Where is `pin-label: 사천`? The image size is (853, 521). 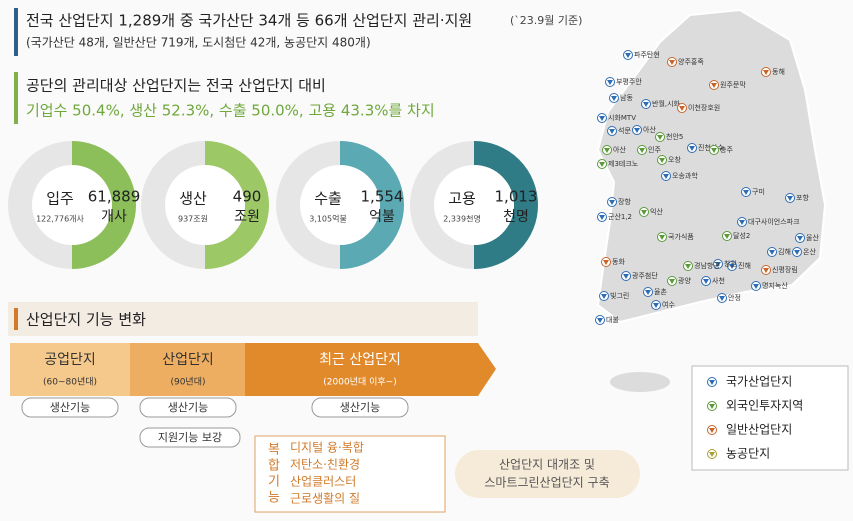
pin-label: 사천 is located at coordinates (718, 280).